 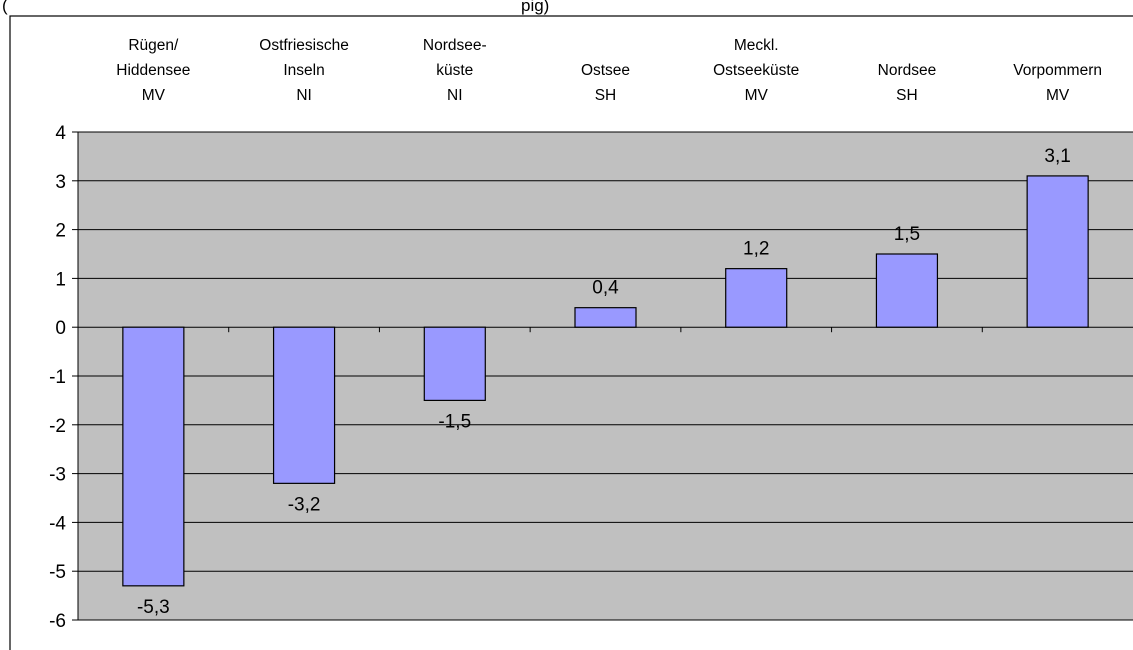 I want to click on category-label: Ostsee, so click(x=605, y=70).